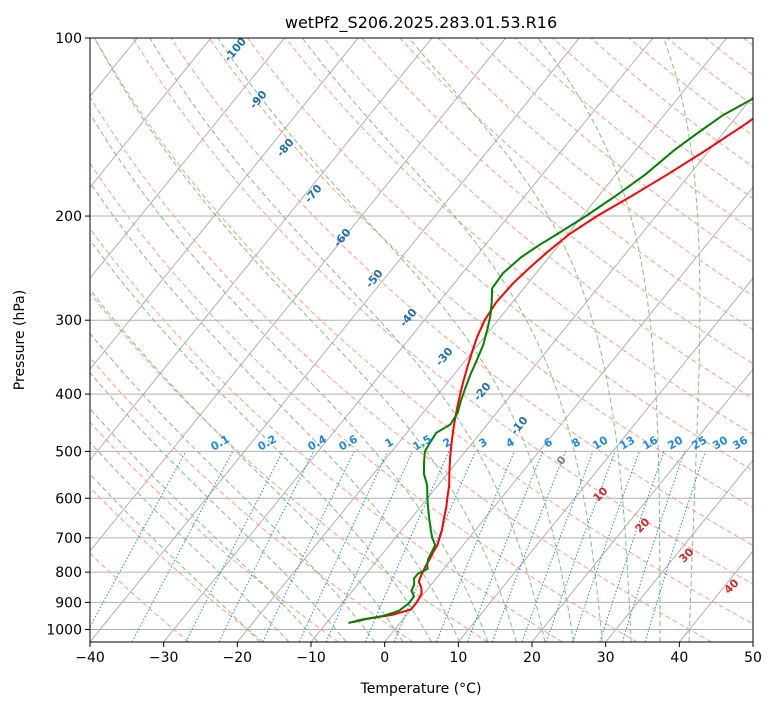  I want to click on x-tick-label: 10, so click(458, 658).